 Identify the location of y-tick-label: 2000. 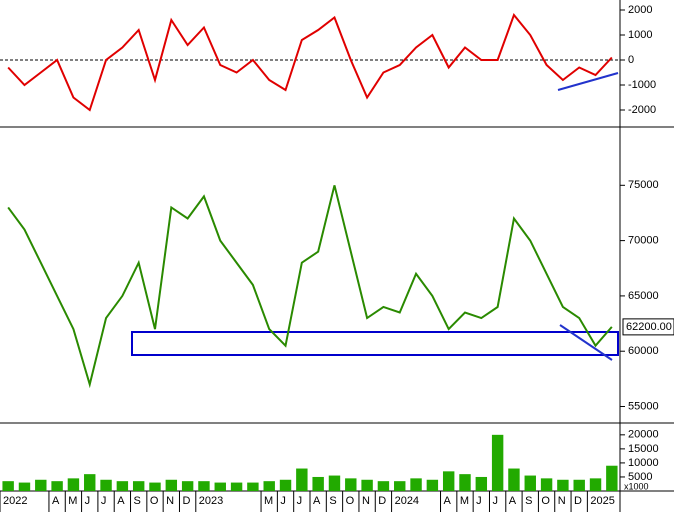
(640, 10).